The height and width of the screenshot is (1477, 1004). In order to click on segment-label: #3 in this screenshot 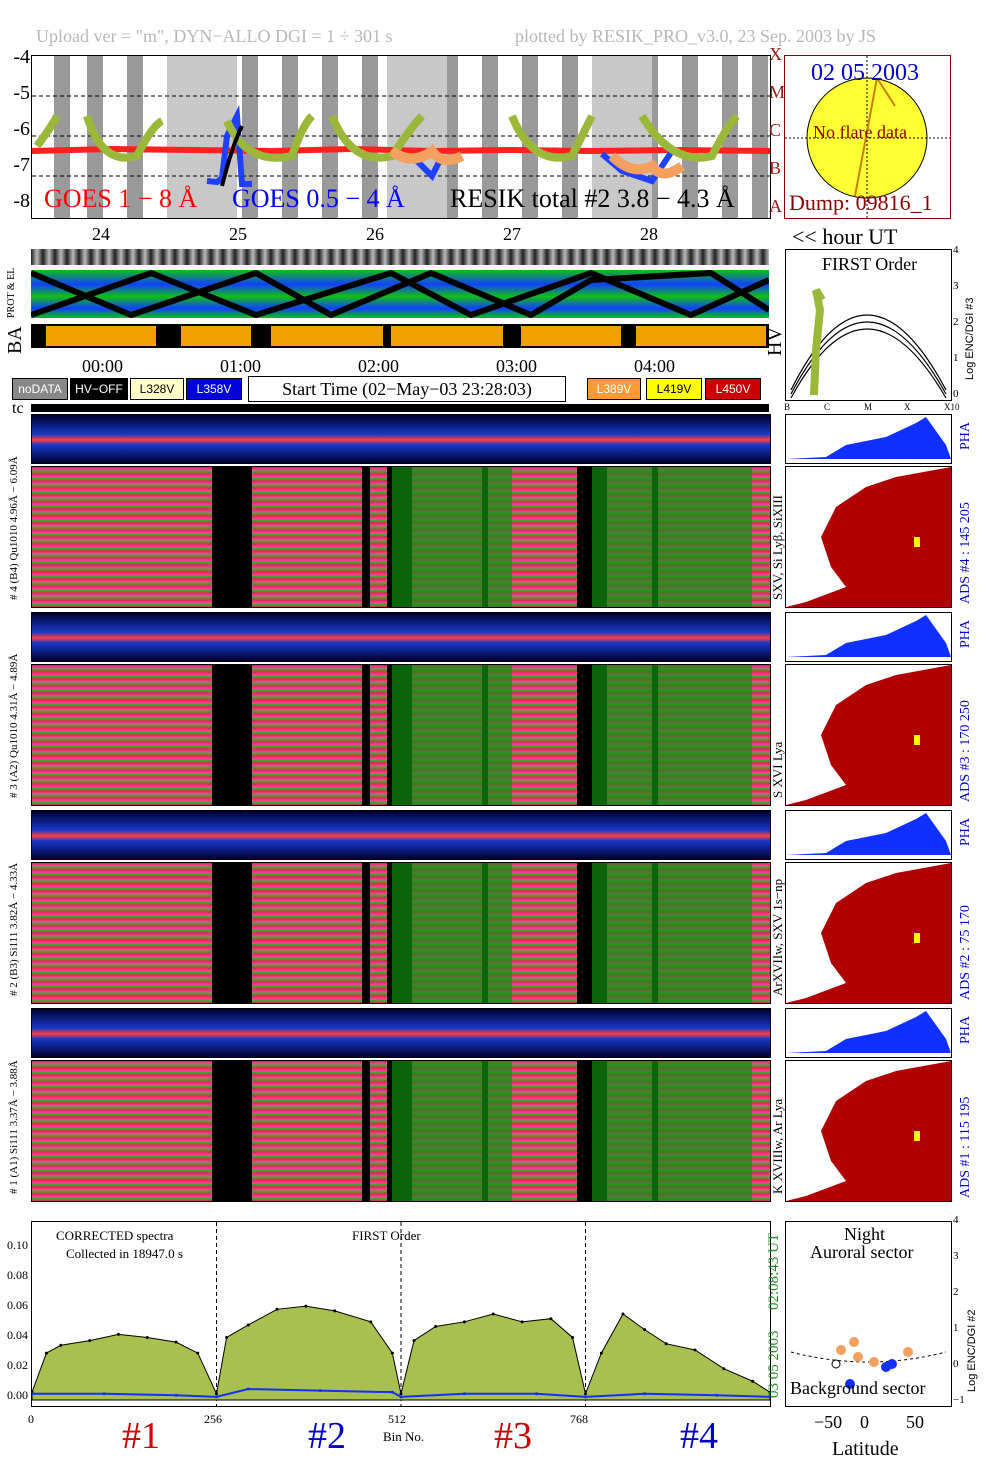, I will do `click(513, 1436)`.